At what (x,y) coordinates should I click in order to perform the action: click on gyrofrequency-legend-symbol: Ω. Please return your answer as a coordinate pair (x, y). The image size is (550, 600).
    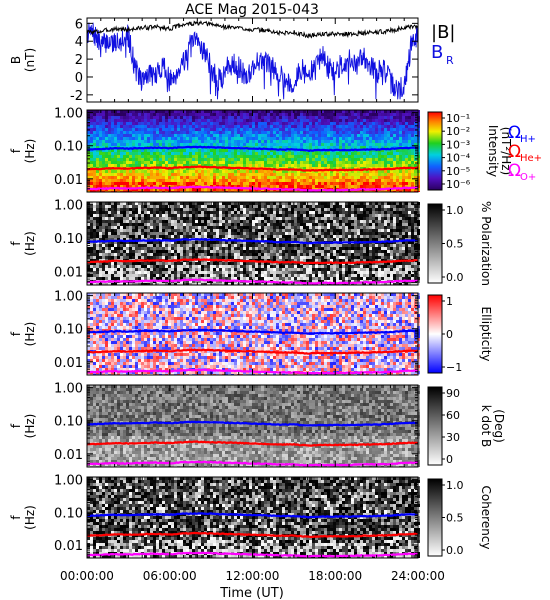
    Looking at the image, I should click on (514, 133).